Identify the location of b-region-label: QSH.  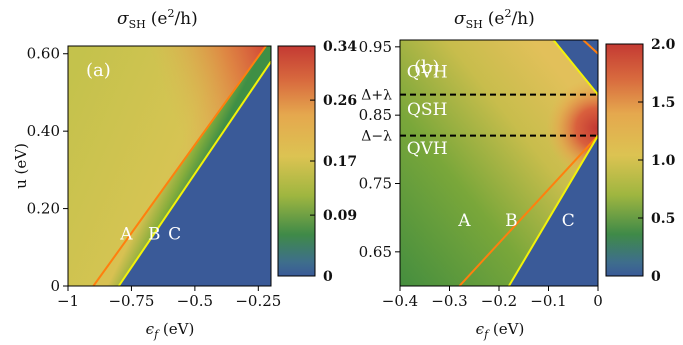
(427, 110).